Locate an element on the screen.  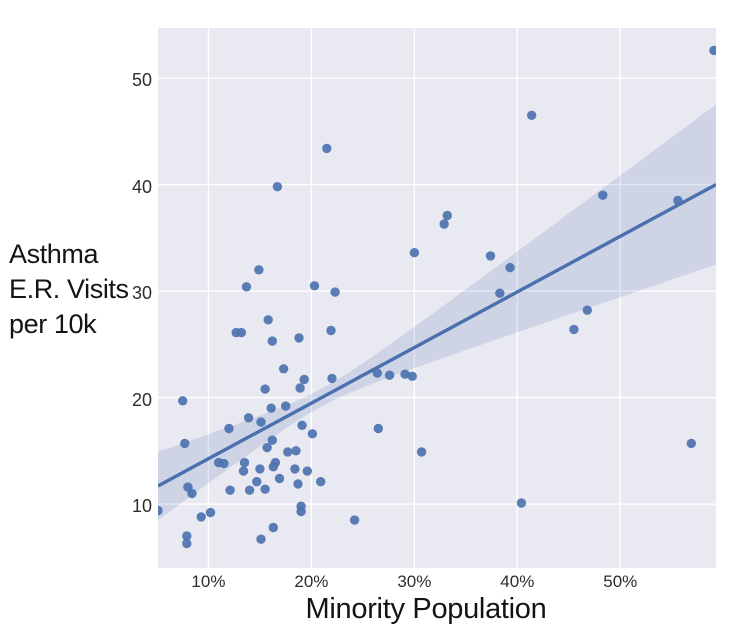
y-tick-label: 50 is located at coordinates (141, 80).